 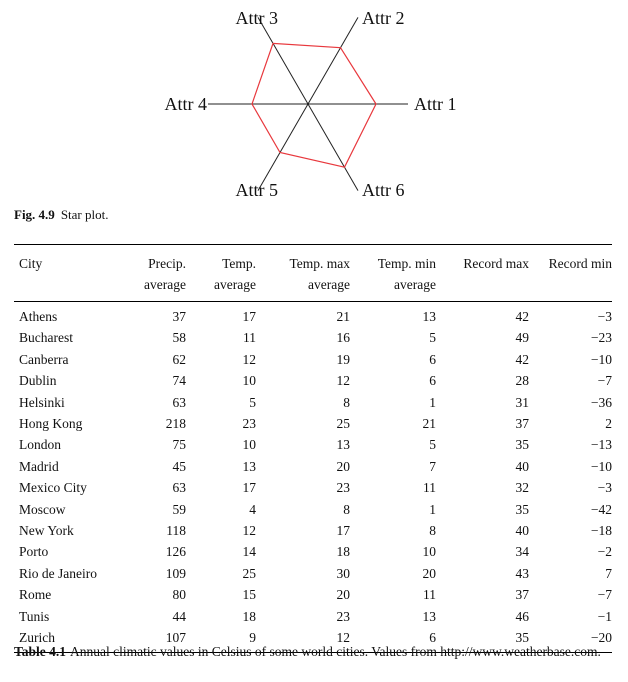 I want to click on cell-precip: 126, so click(x=175, y=552).